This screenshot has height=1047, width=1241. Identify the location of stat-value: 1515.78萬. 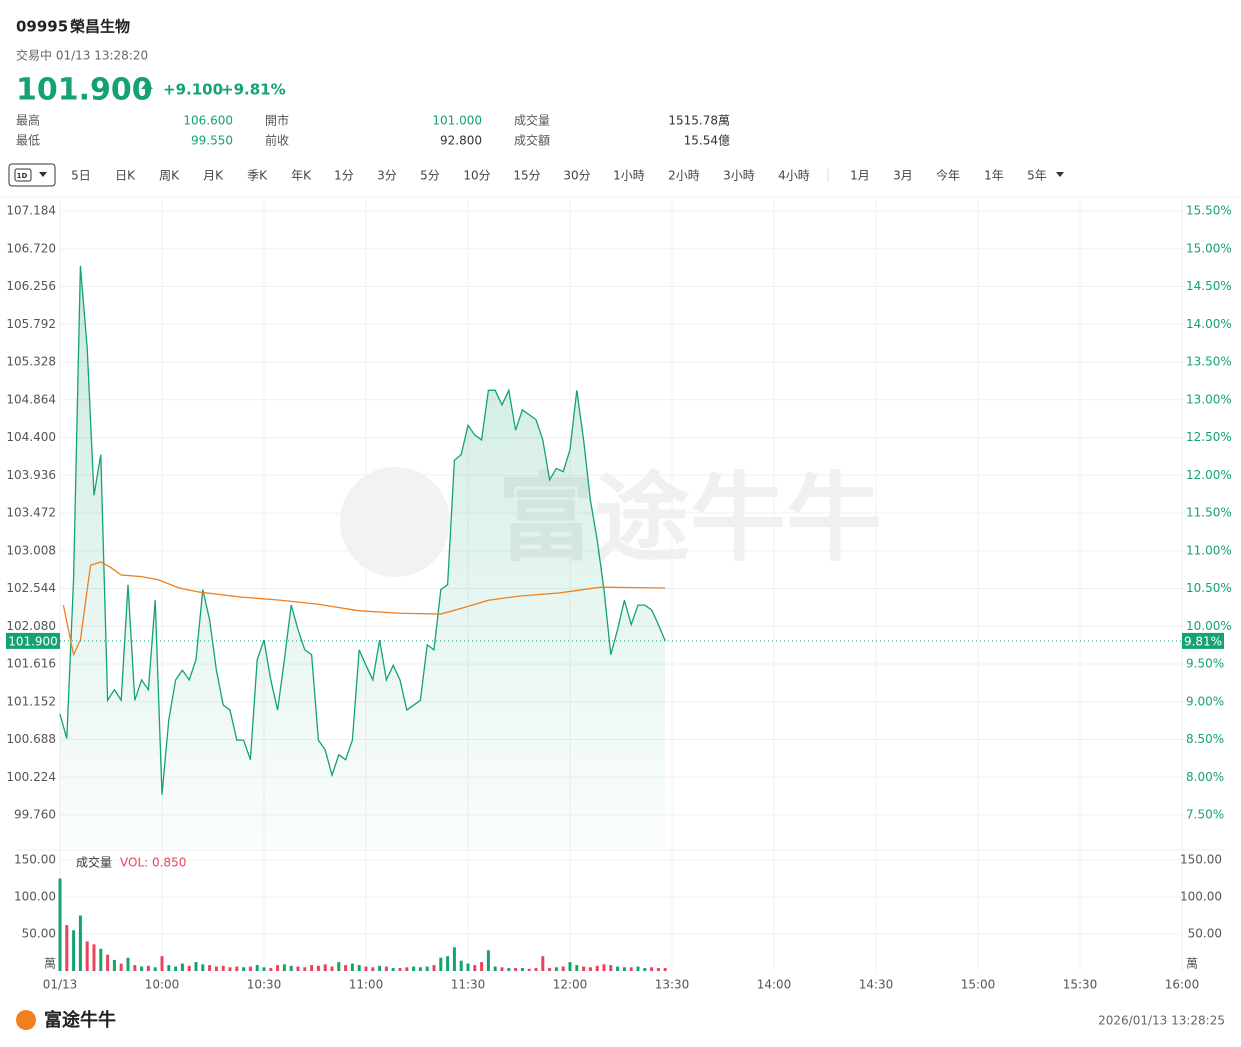
(699, 121).